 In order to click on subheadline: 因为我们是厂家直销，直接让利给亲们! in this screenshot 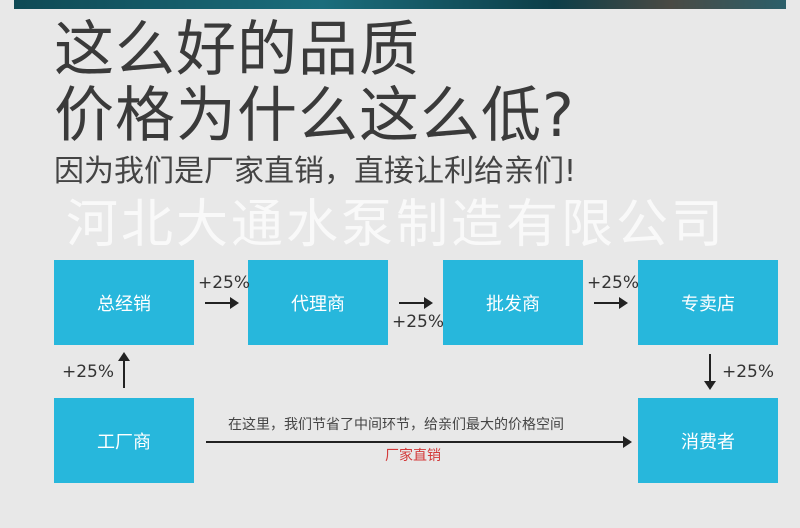, I will do `click(315, 171)`.